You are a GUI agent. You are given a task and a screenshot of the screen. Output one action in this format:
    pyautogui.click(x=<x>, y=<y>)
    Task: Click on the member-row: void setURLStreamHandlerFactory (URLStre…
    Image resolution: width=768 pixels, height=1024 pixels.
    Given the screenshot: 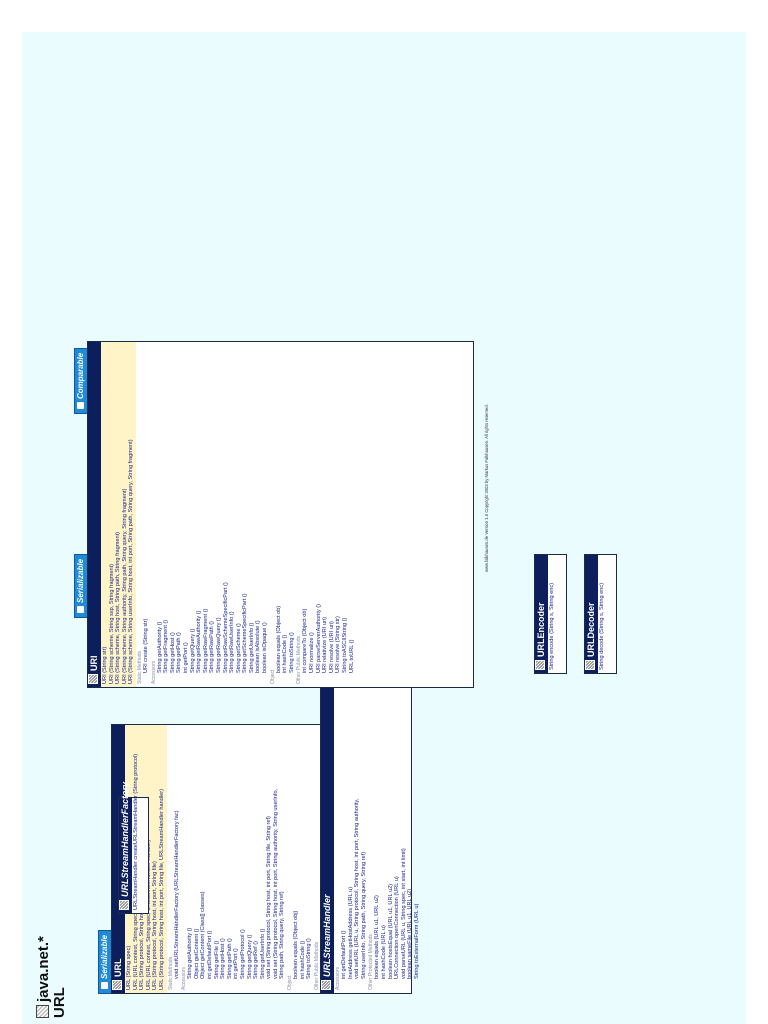 What is the action you would take?
    pyautogui.click(x=176, y=895)
    